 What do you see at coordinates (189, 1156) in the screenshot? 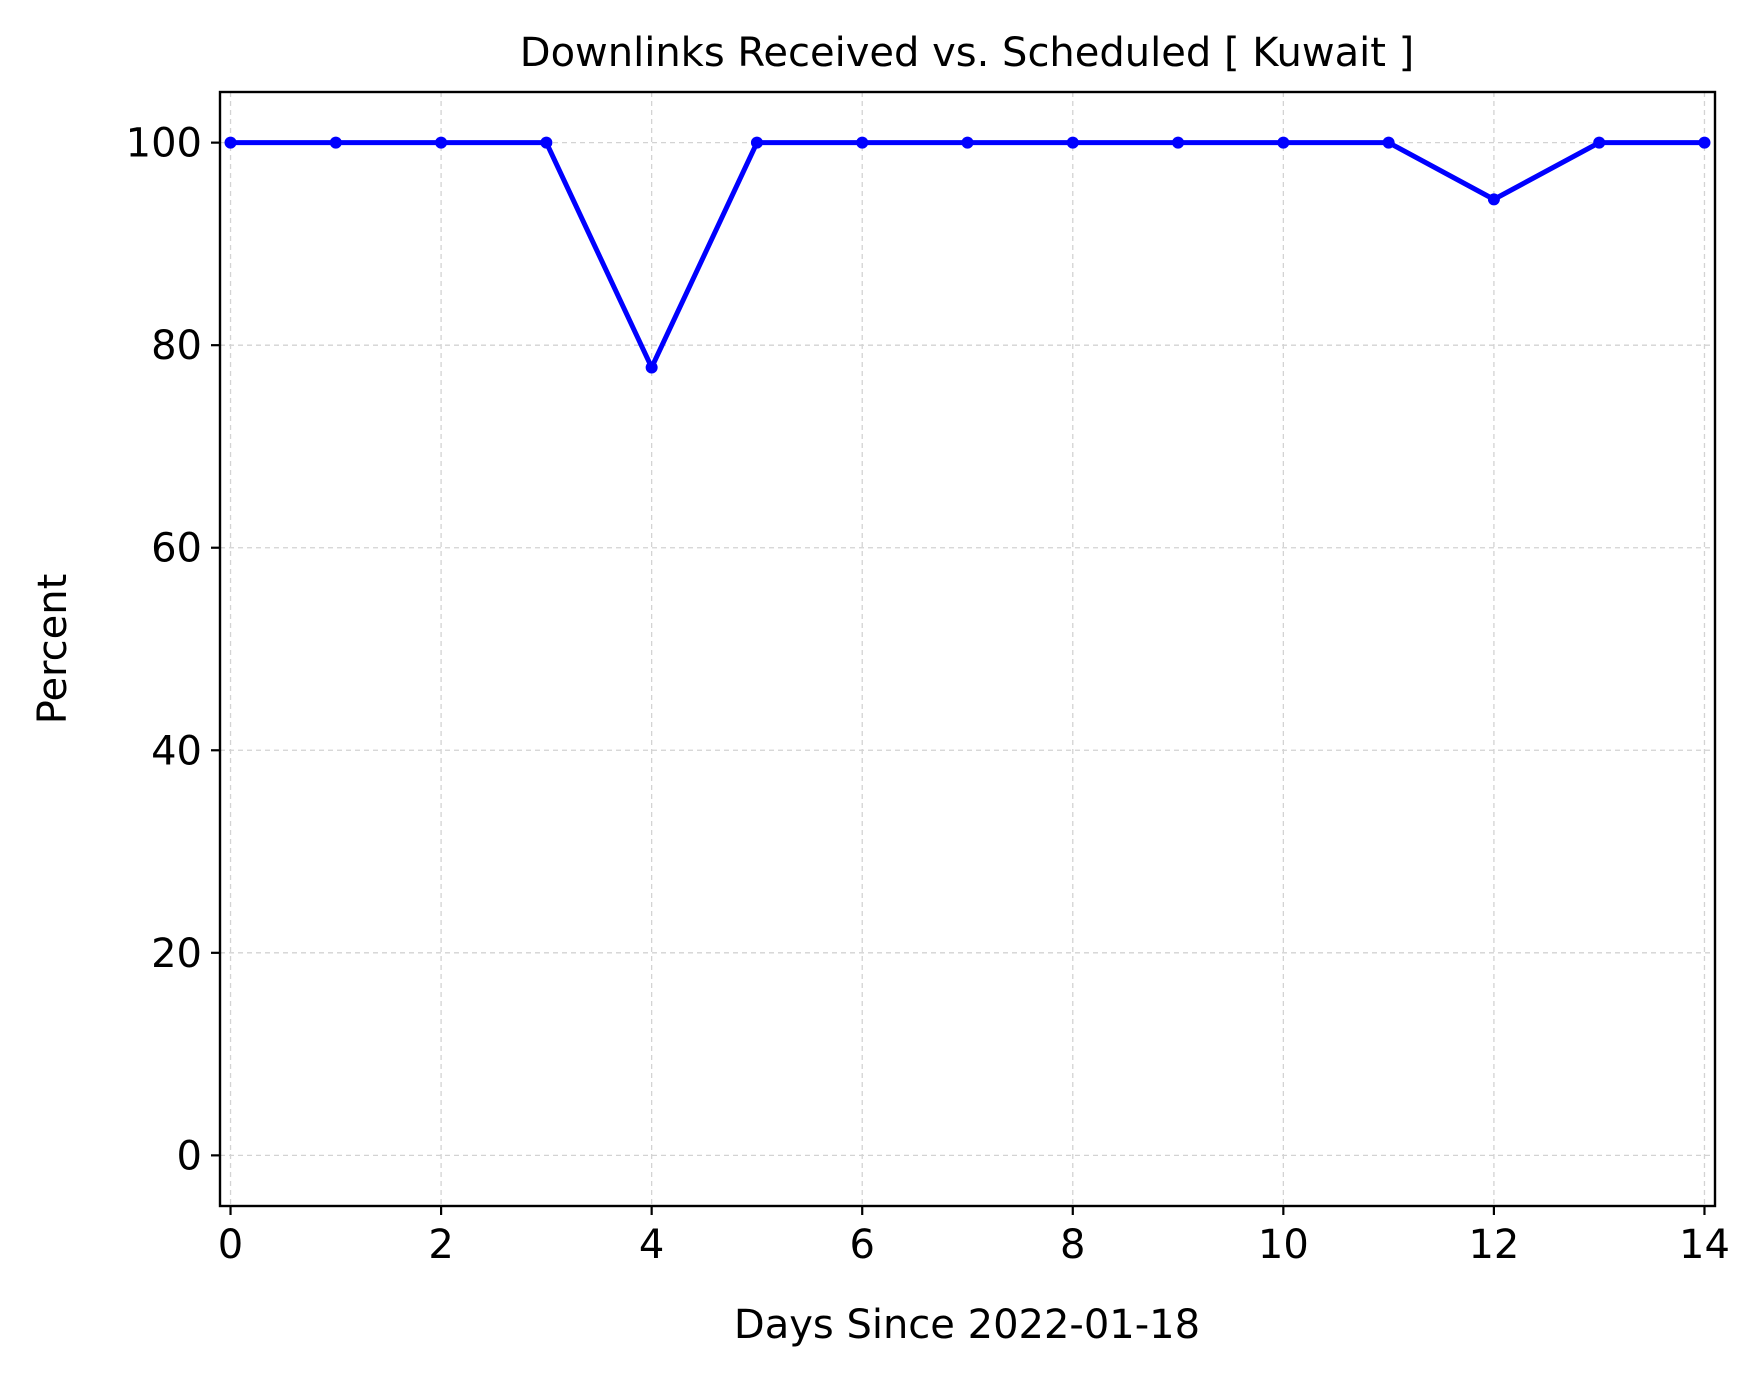
I see `y-tick-label-0: 0` at bounding box center [189, 1156].